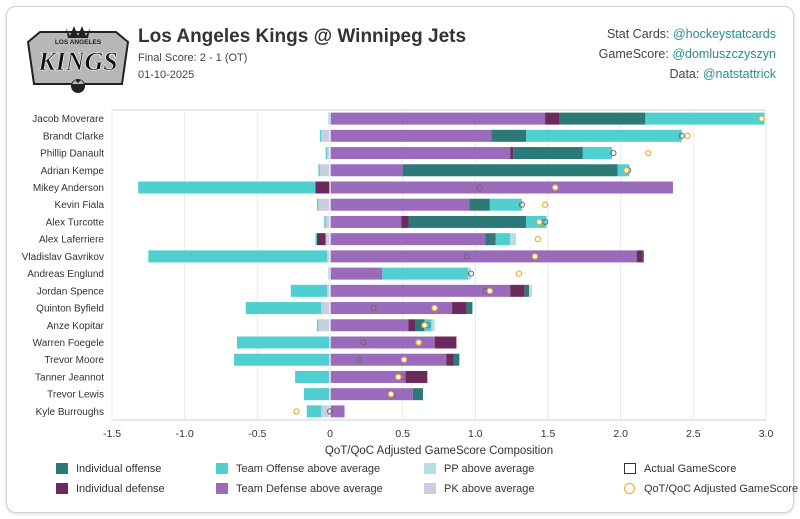 Image resolution: width=800 pixels, height=519 pixels. Describe the element at coordinates (75, 395) in the screenshot. I see `player-label: Trevor Lewis` at that location.